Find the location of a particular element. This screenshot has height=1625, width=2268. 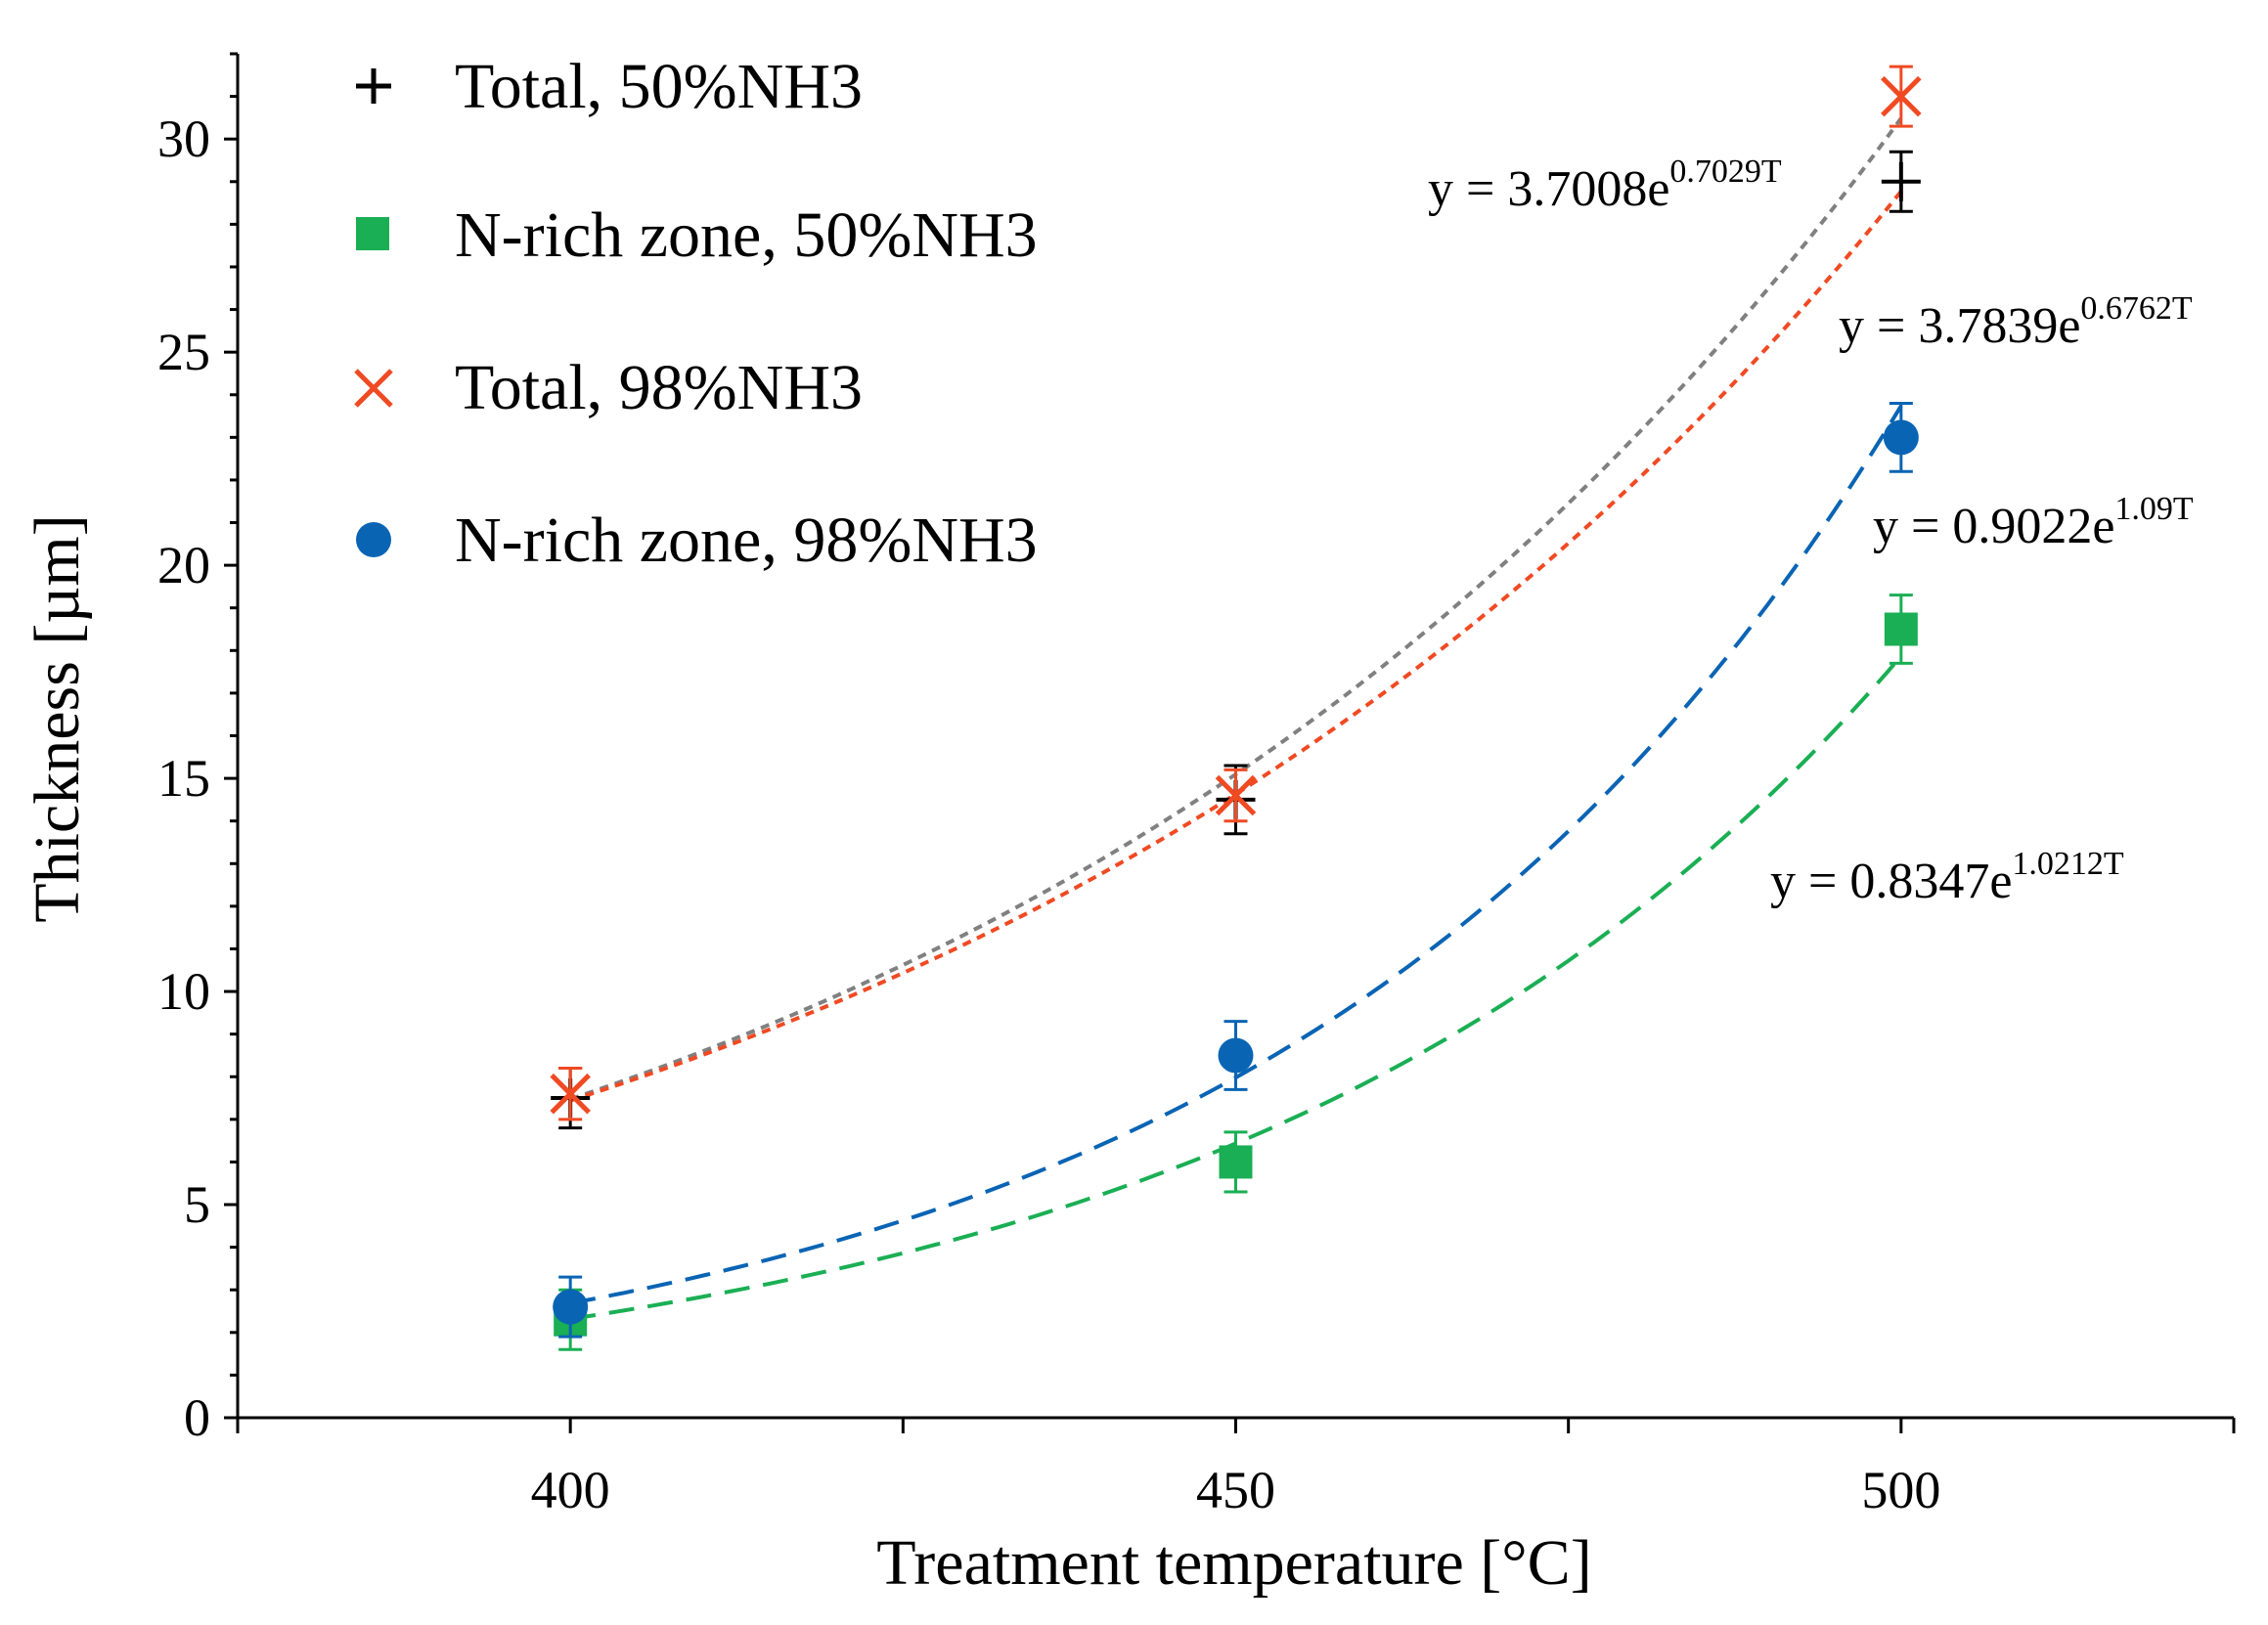

legend-label-total-50: Total, 50%NH3 is located at coordinates (659, 87).